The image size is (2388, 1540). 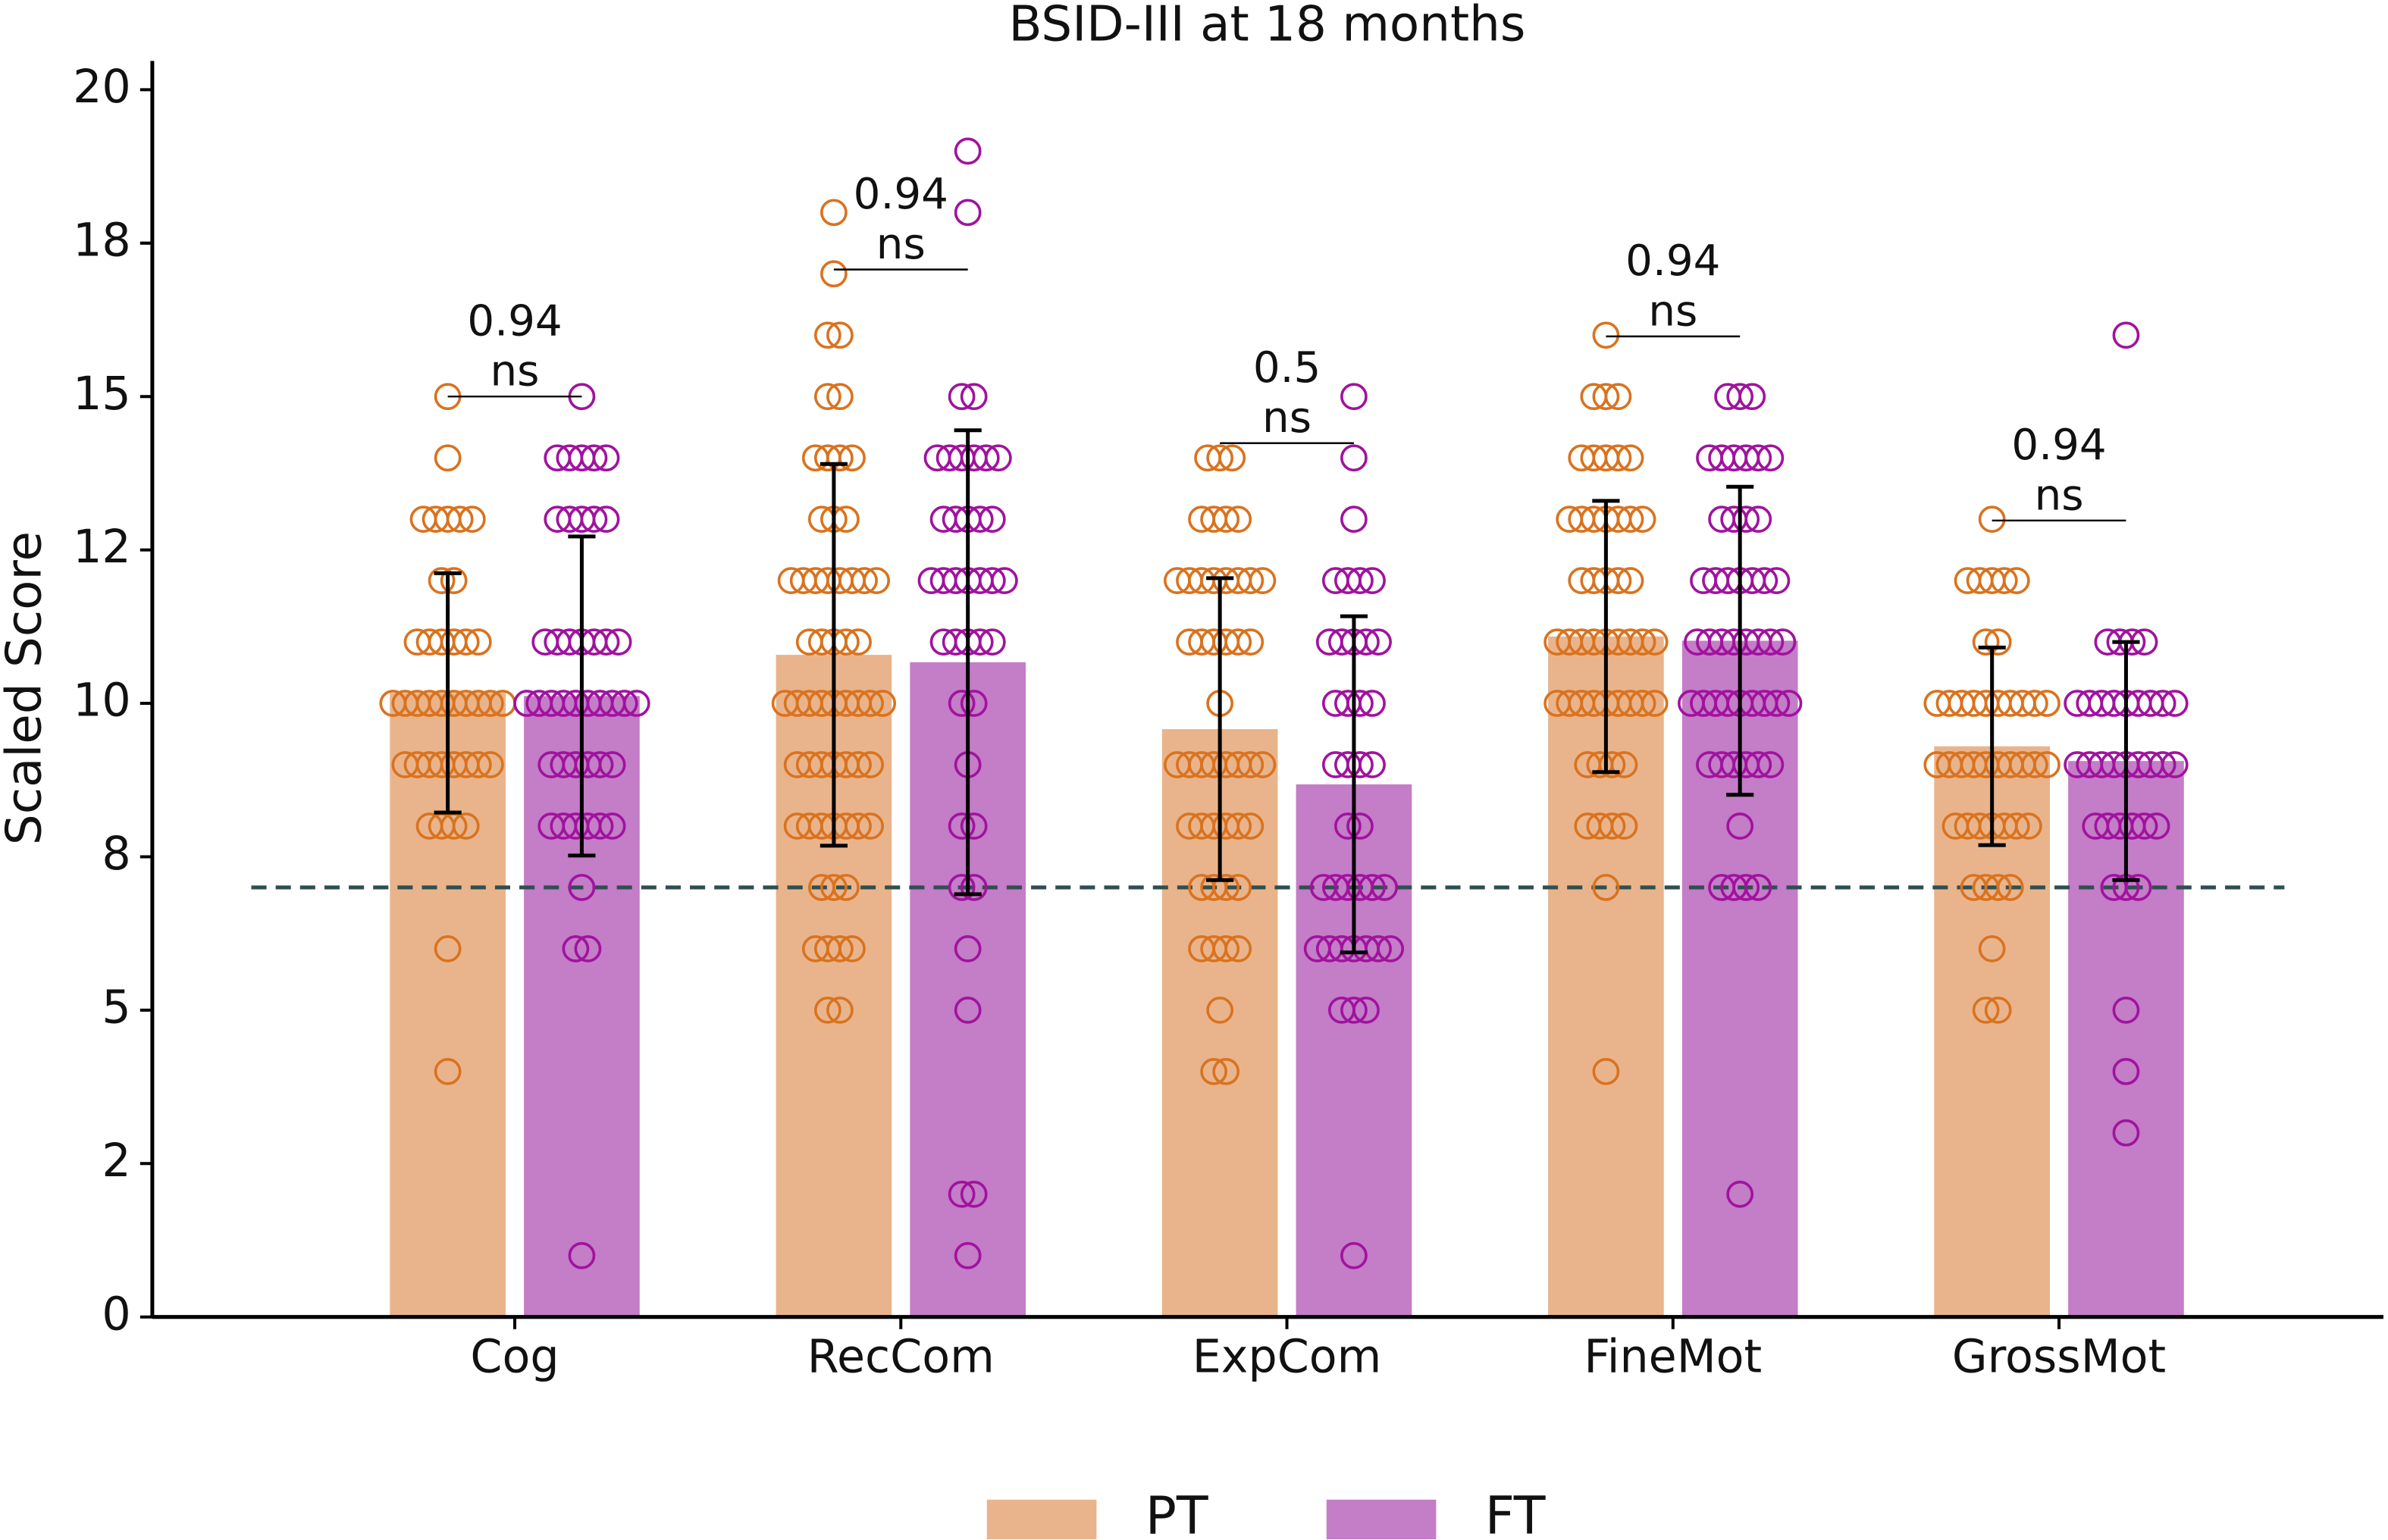 I want to click on y-tick-label: 20, so click(x=102, y=87).